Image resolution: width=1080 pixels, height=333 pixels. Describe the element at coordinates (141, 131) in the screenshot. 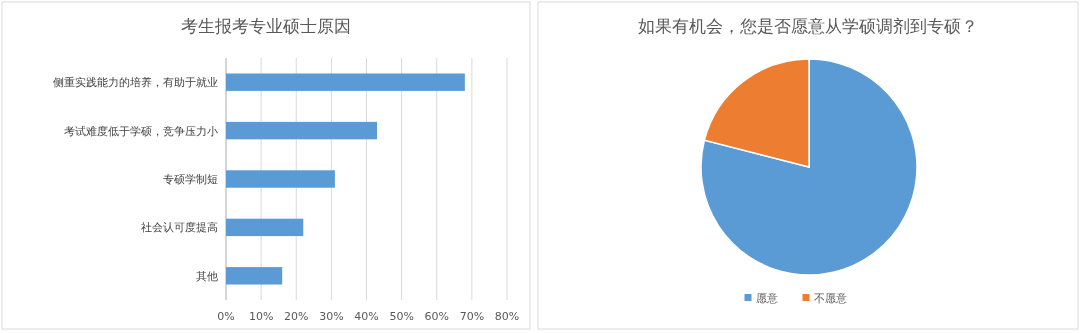

I see `y-tick-label: 考试难度低于学硕，竞争压力小` at that location.